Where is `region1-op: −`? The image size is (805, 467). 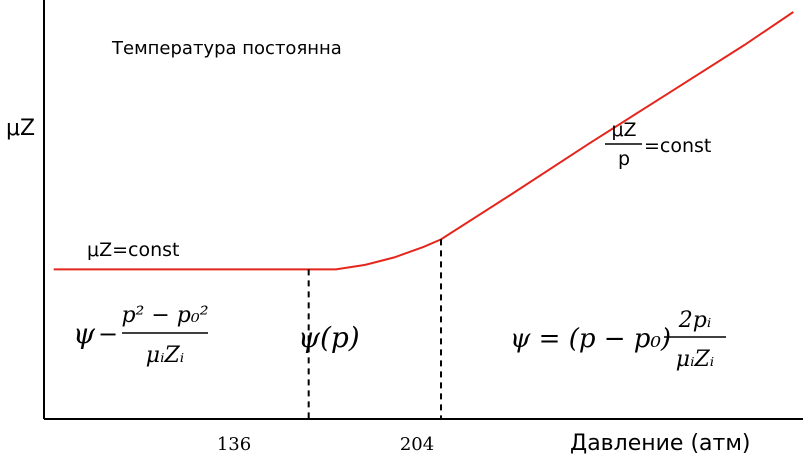
region1-op: − is located at coordinates (108, 334).